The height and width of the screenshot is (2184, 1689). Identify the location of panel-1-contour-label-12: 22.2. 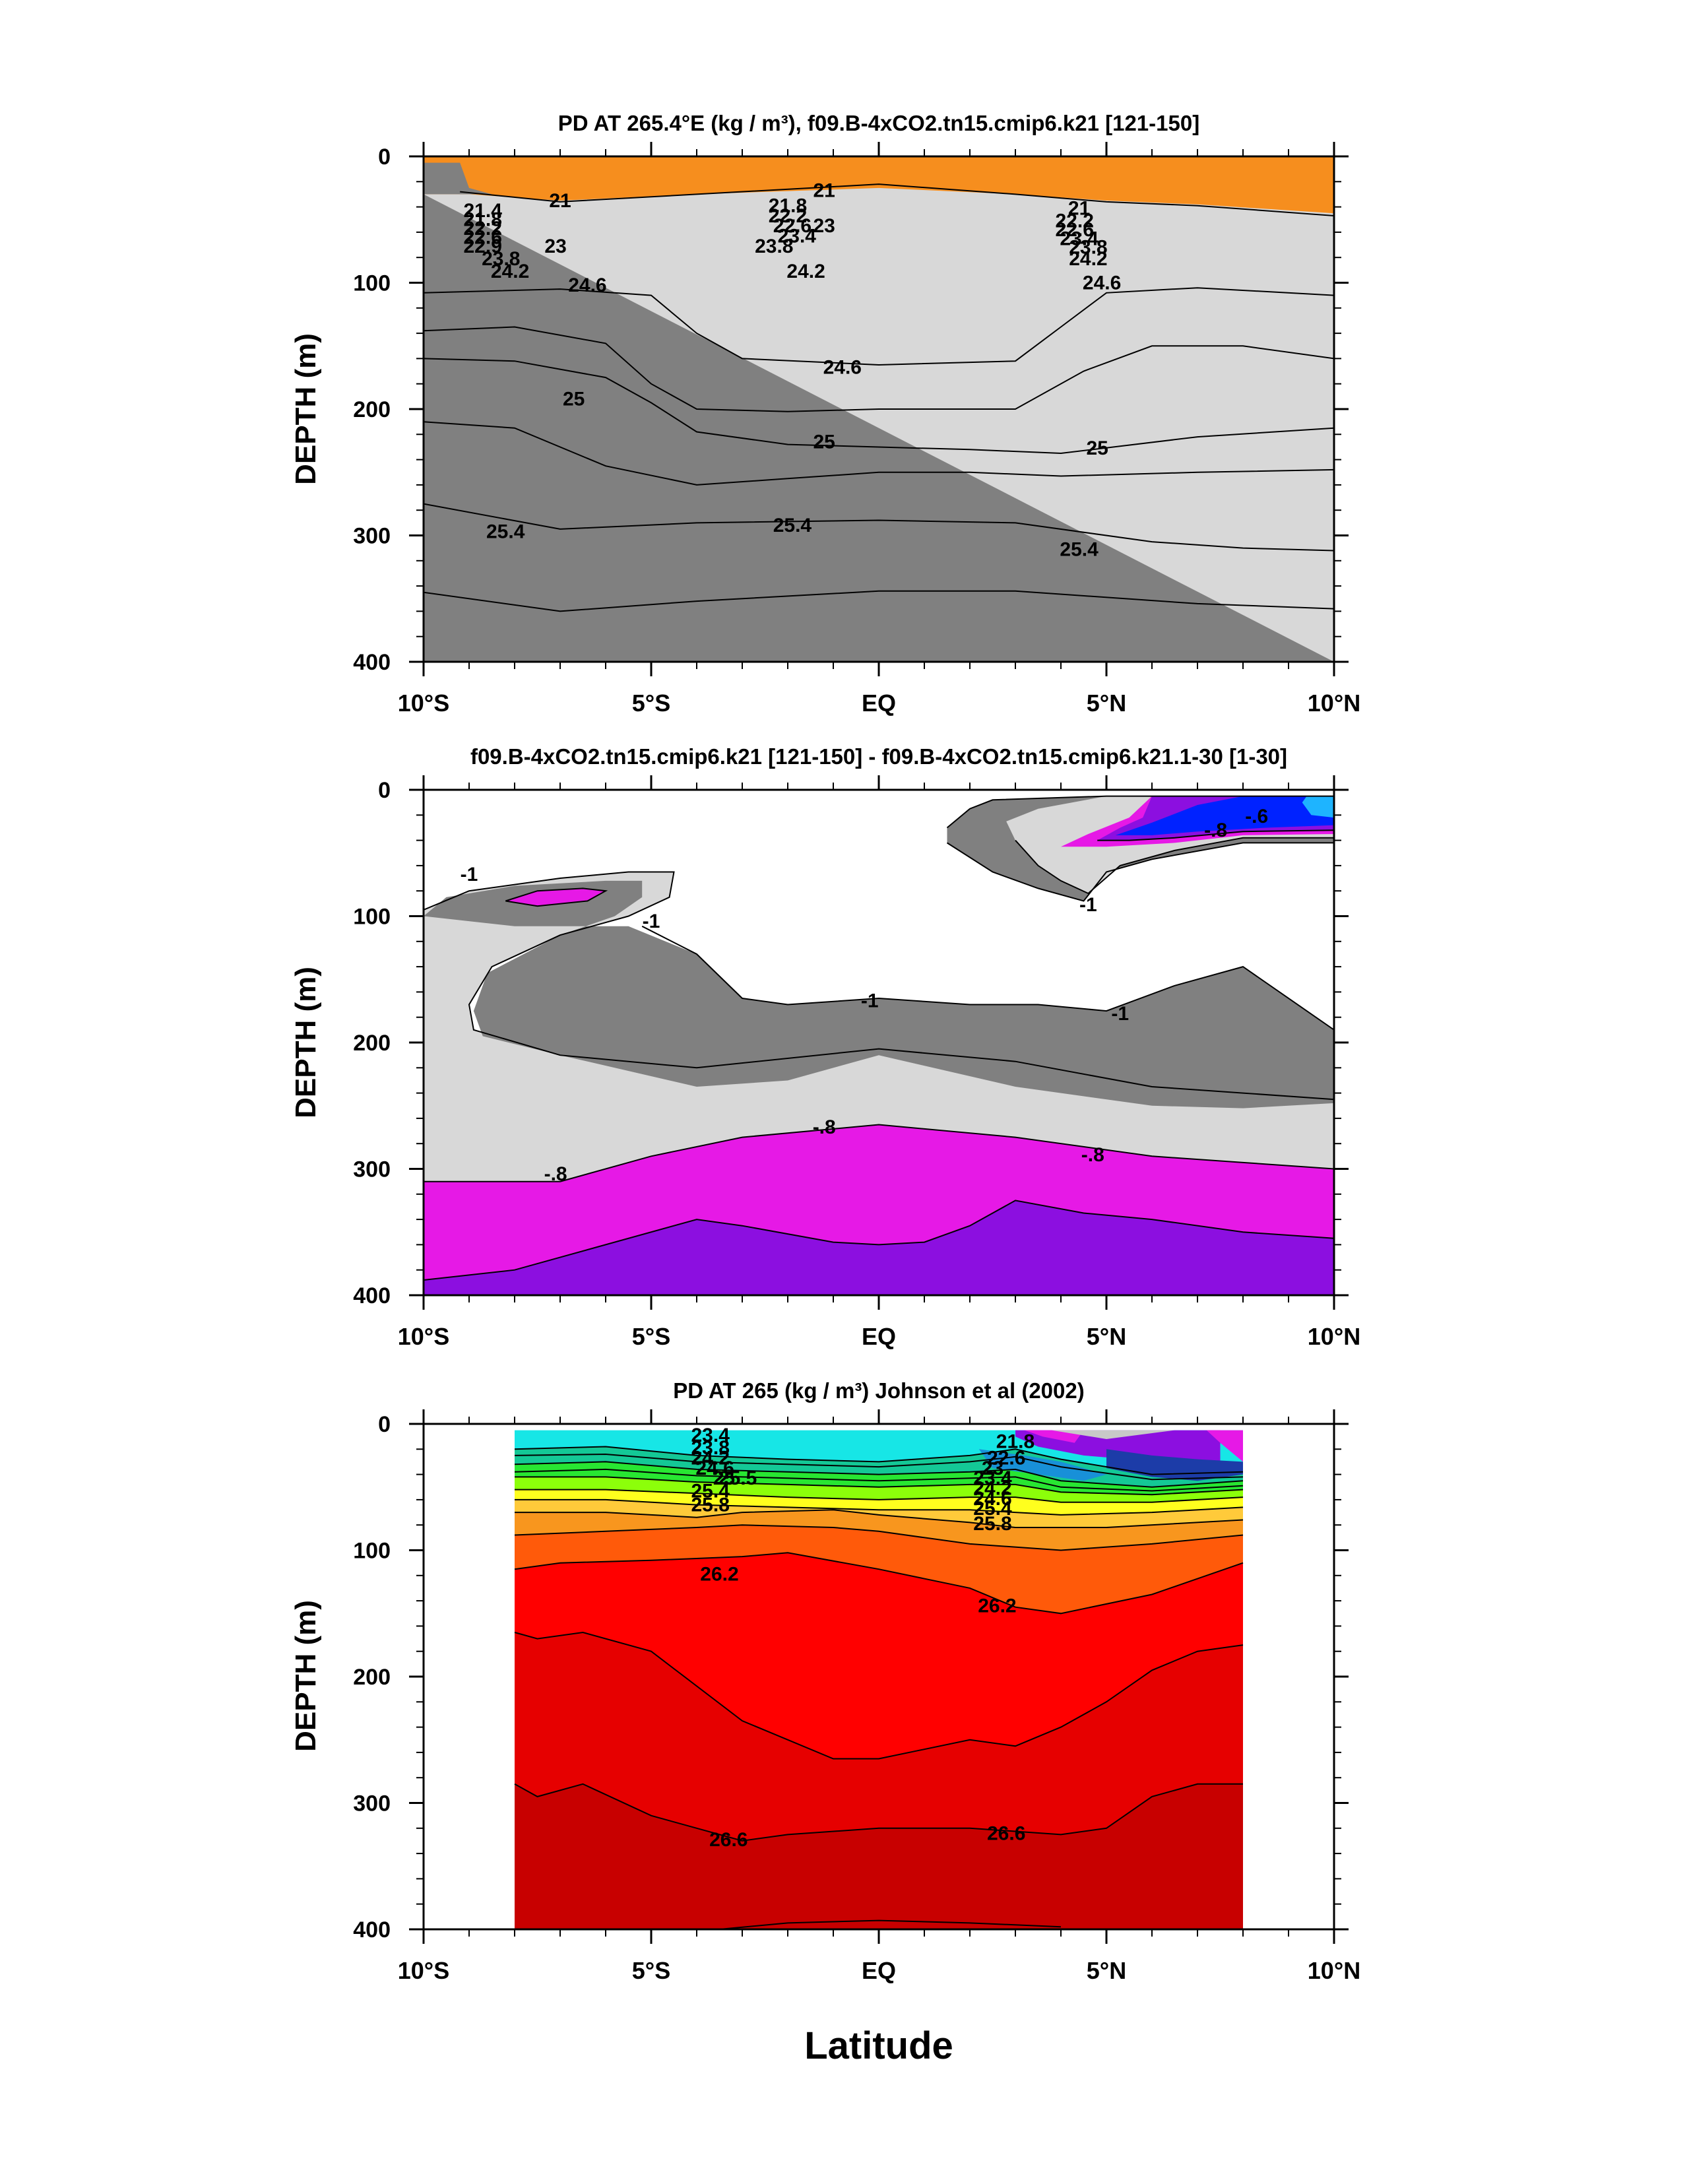
(788, 216).